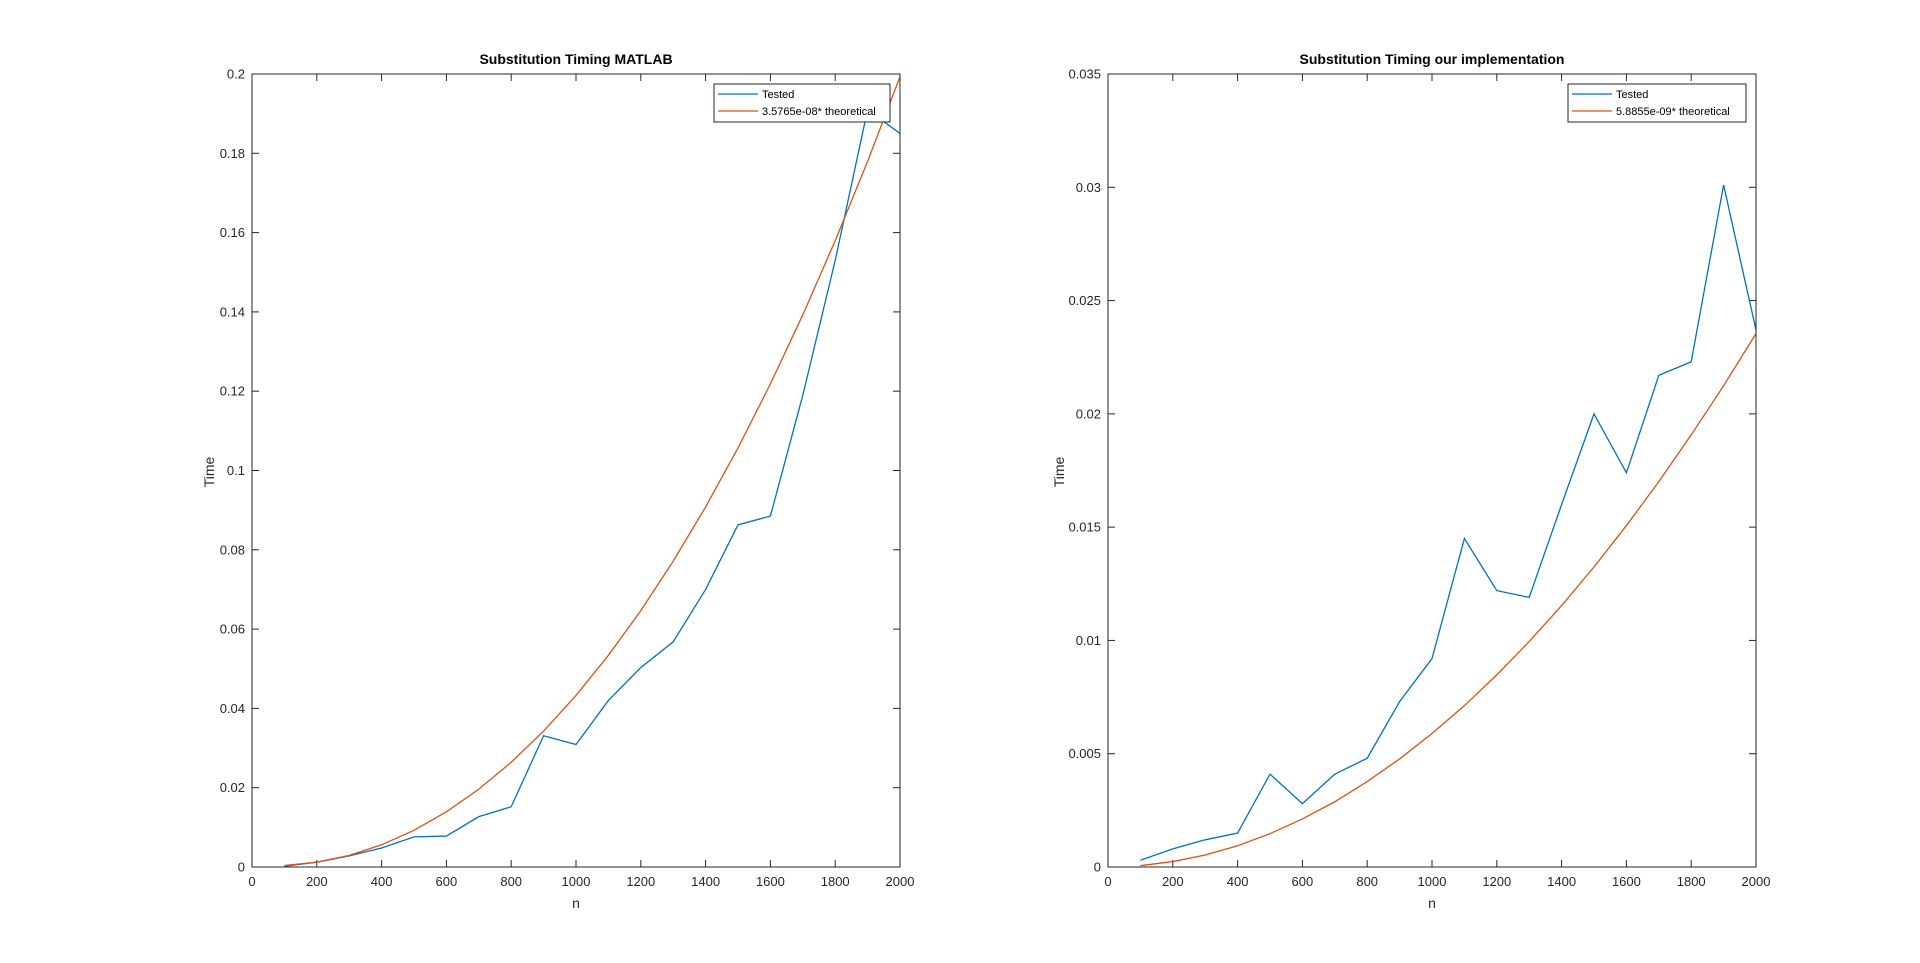 This screenshot has width=1920, height=963. Describe the element at coordinates (1432, 59) in the screenshot. I see `chart-title: Substitution Timing our implementation` at that location.